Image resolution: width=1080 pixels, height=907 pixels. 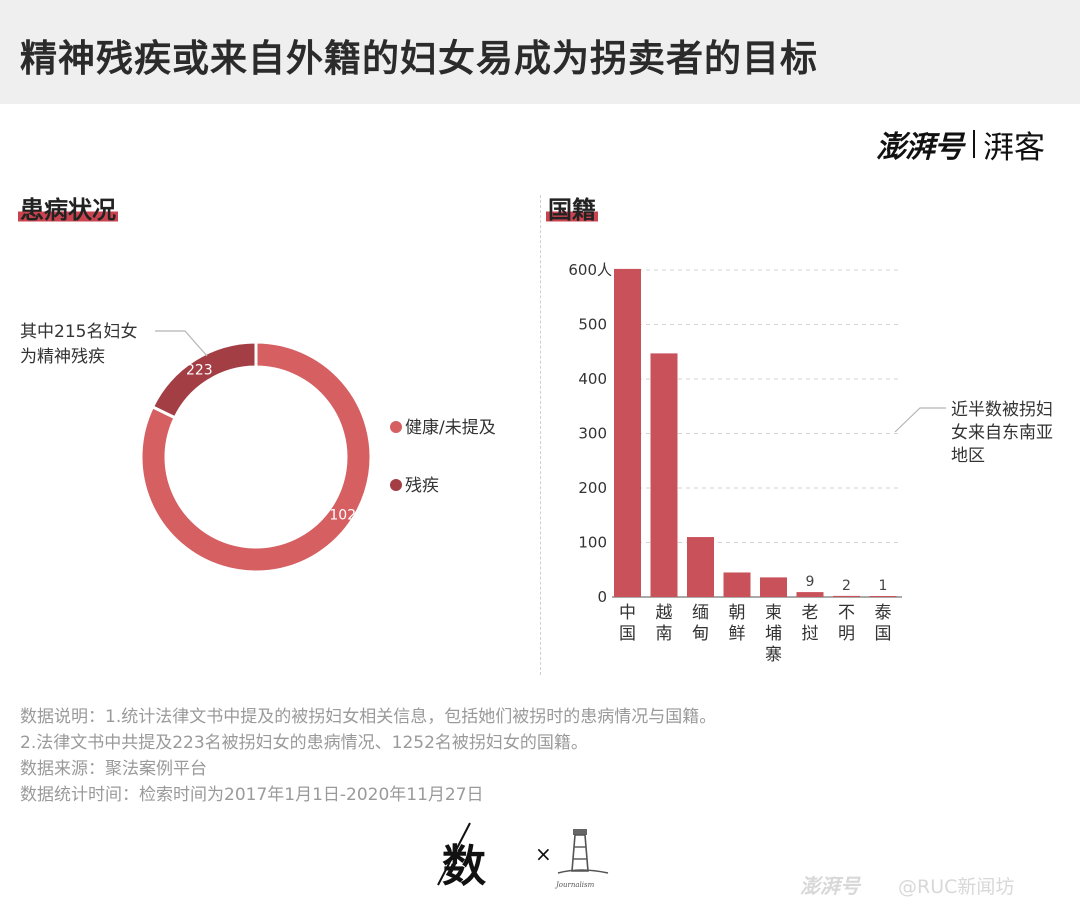 I want to click on watermark-brand: 澎湃号, so click(x=830, y=886).